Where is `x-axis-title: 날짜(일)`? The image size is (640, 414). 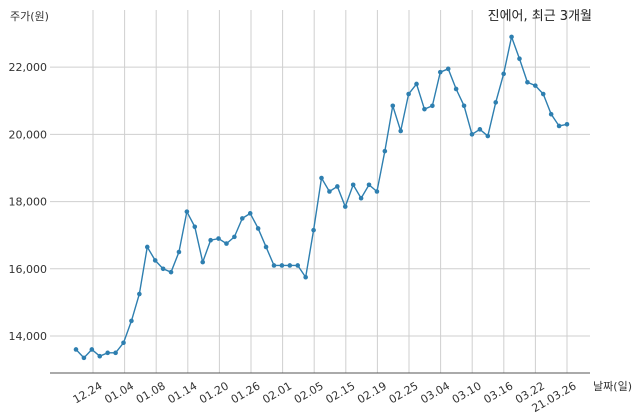
x-axis-title: 날짜(일) is located at coordinates (612, 386).